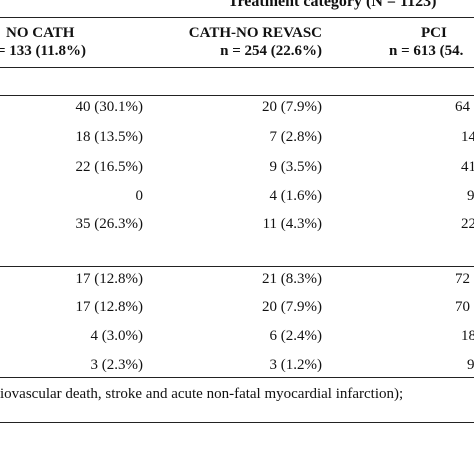 The image size is (474, 474). Describe the element at coordinates (109, 224) in the screenshot. I see `table-cell: 35 (26.3%)` at that location.